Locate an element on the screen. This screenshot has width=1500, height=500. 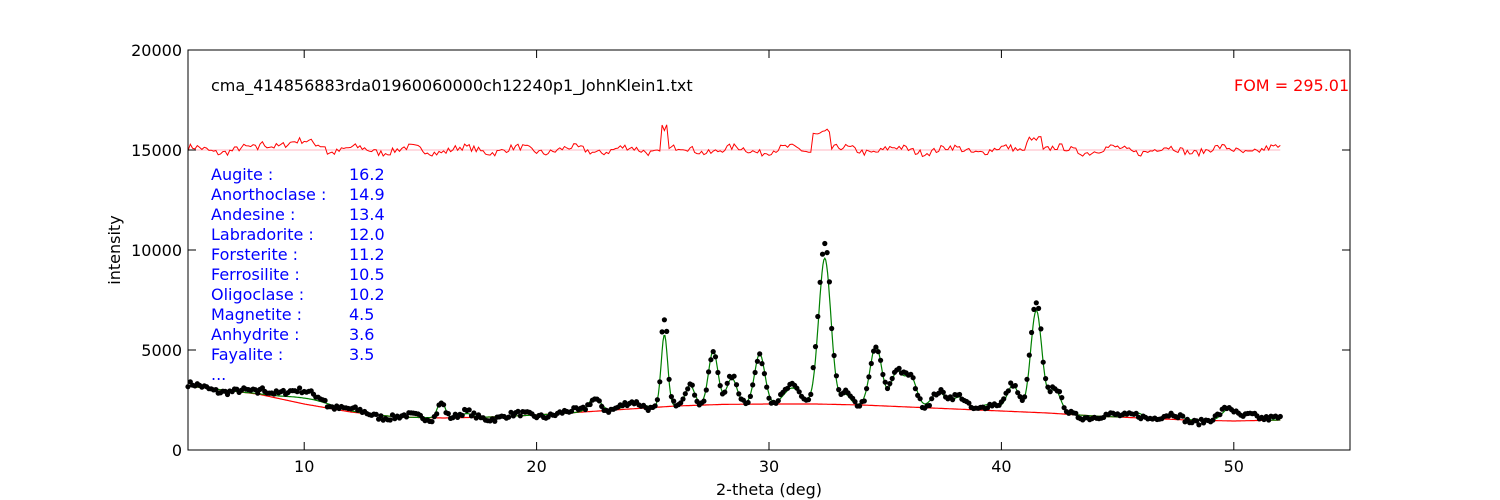
phase-name: Forsterite : is located at coordinates (254, 254).